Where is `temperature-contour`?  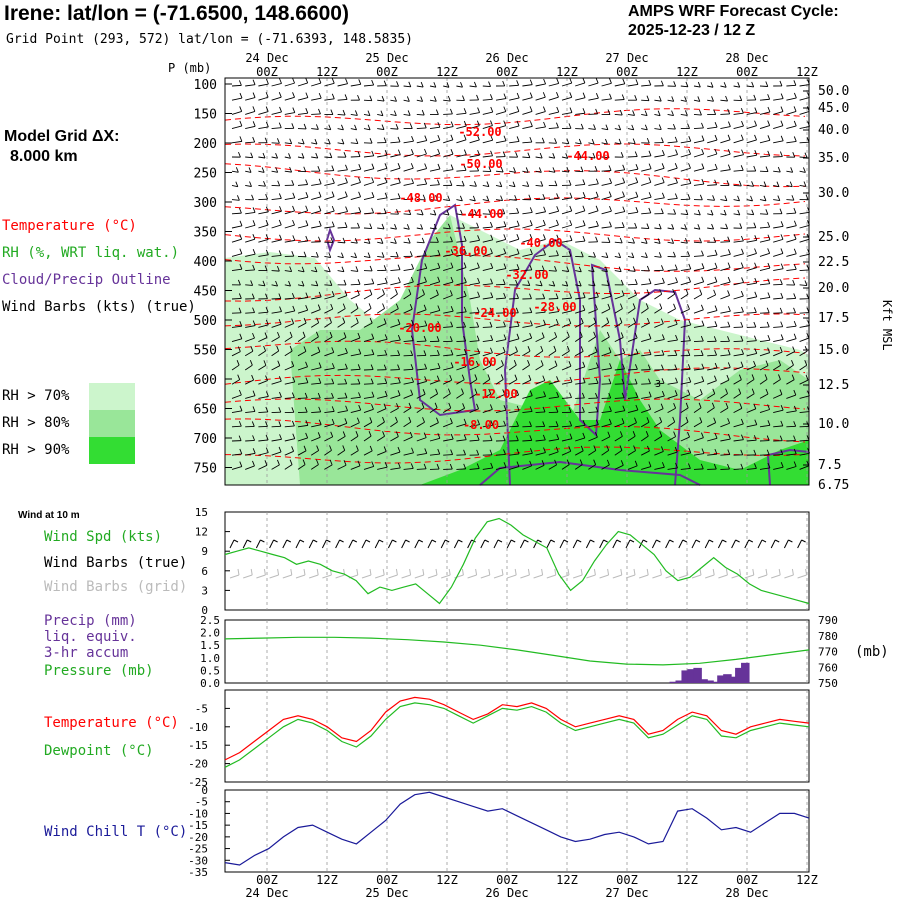 temperature-contour is located at coordinates (515, 235).